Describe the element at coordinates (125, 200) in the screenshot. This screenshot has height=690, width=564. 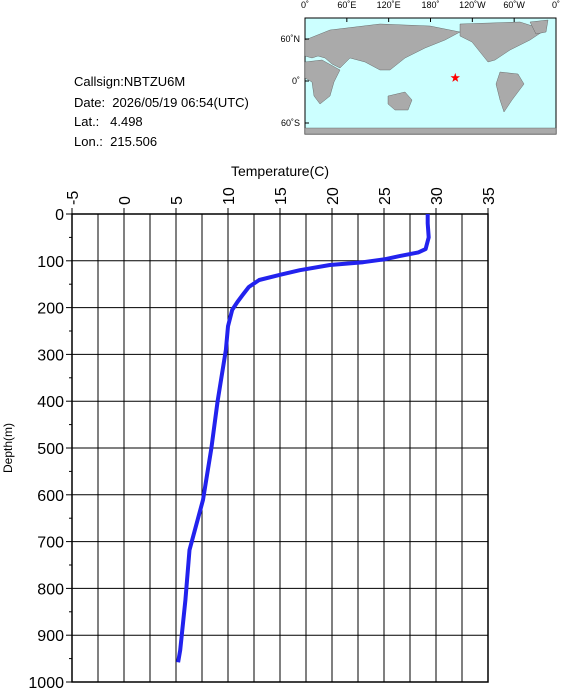
I see `x-tick-label: 0` at that location.